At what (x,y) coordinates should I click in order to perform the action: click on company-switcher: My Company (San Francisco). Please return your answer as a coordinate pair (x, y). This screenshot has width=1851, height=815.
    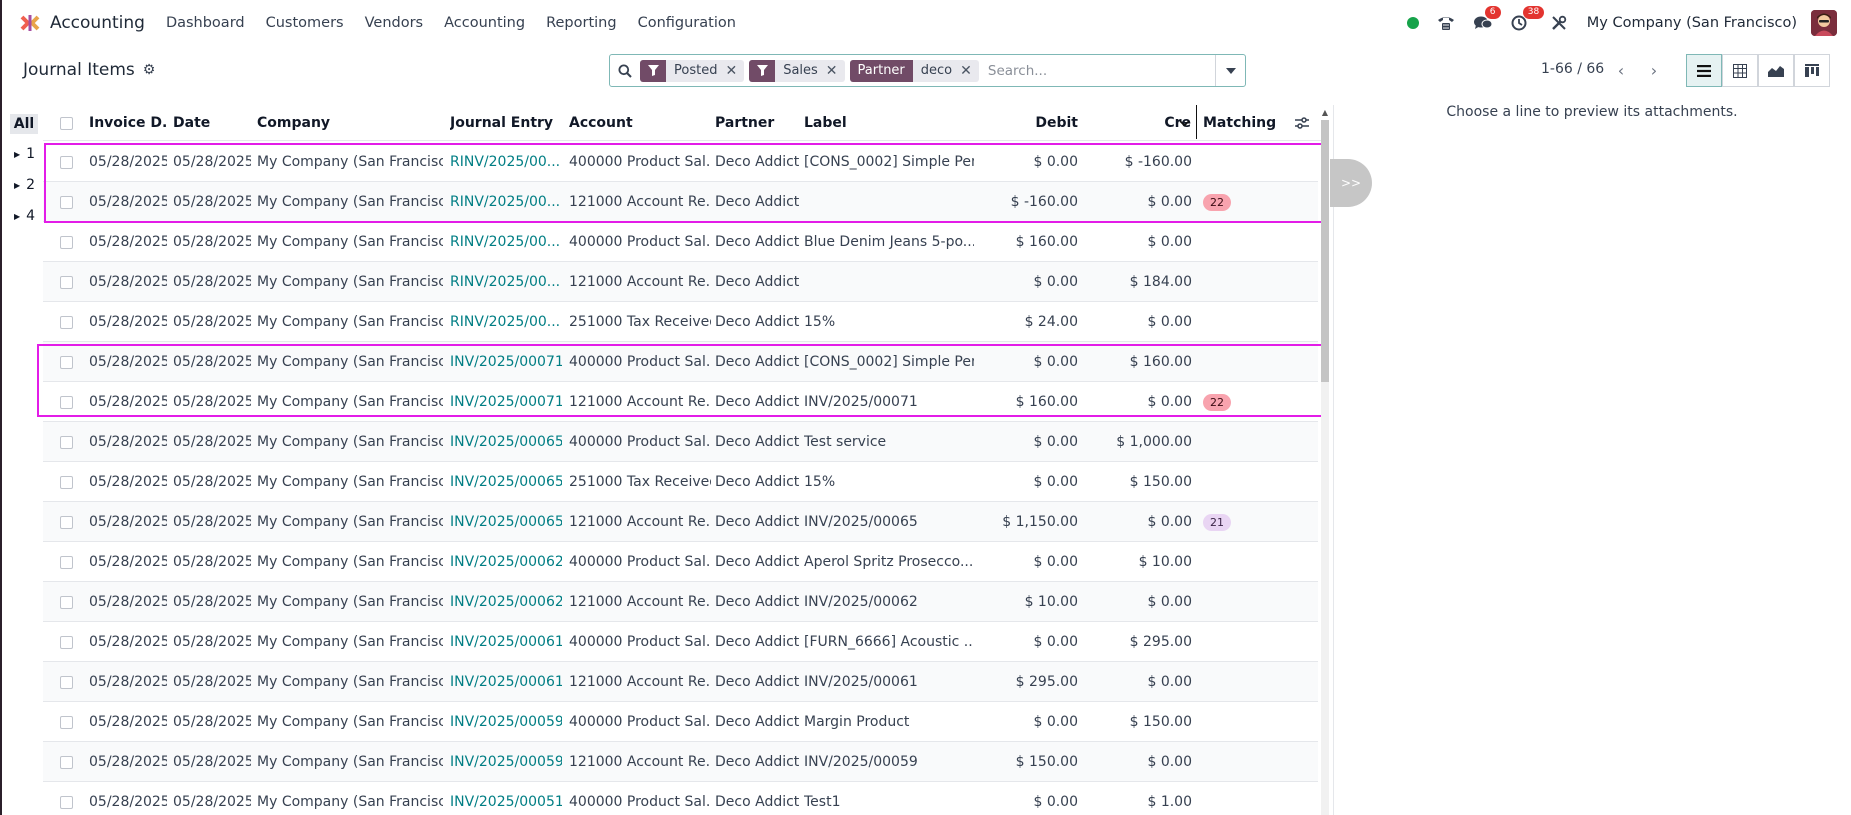
    Looking at the image, I should click on (1691, 23).